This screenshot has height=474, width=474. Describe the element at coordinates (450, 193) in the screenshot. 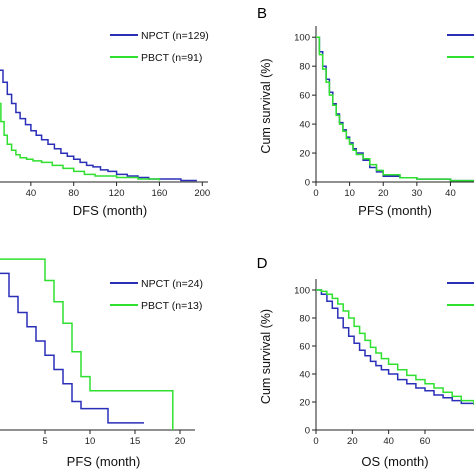

I see `panel-b-x-tick-label: 40` at that location.